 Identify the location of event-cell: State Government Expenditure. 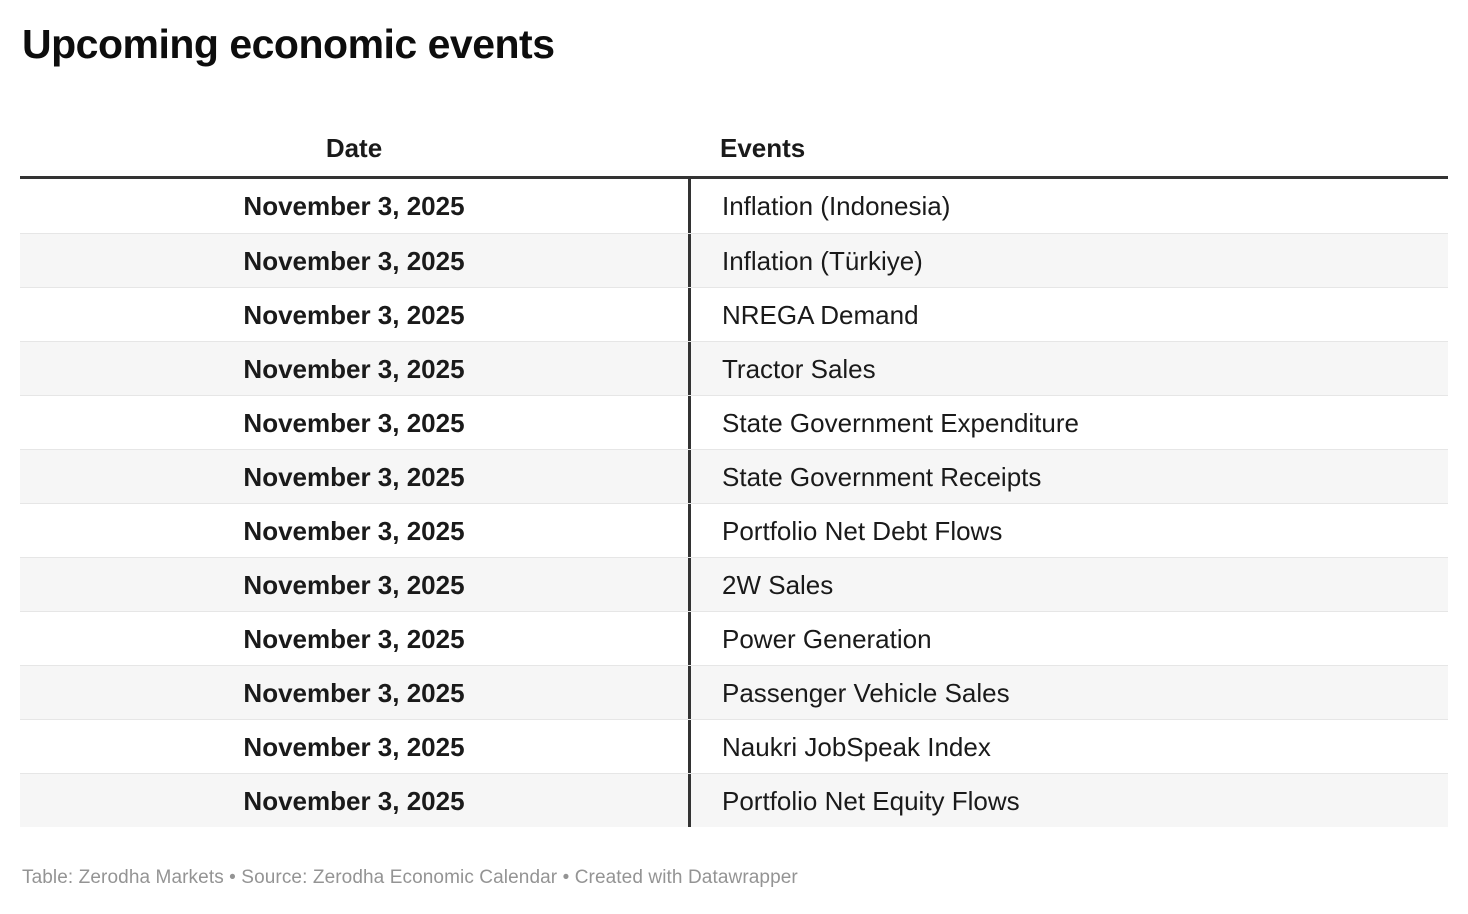
(1068, 423).